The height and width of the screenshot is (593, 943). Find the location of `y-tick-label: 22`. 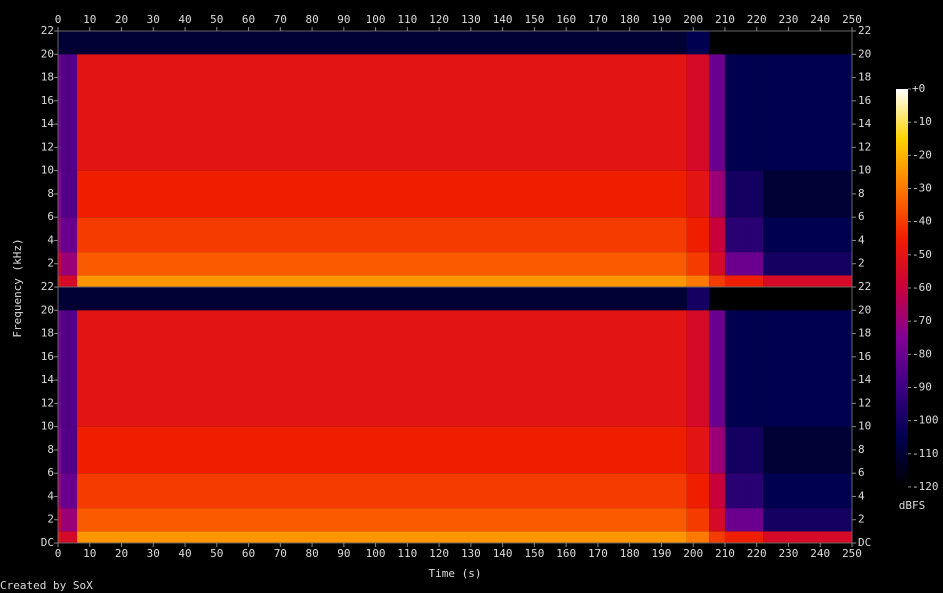

y-tick-label: 22 is located at coordinates (47, 286).